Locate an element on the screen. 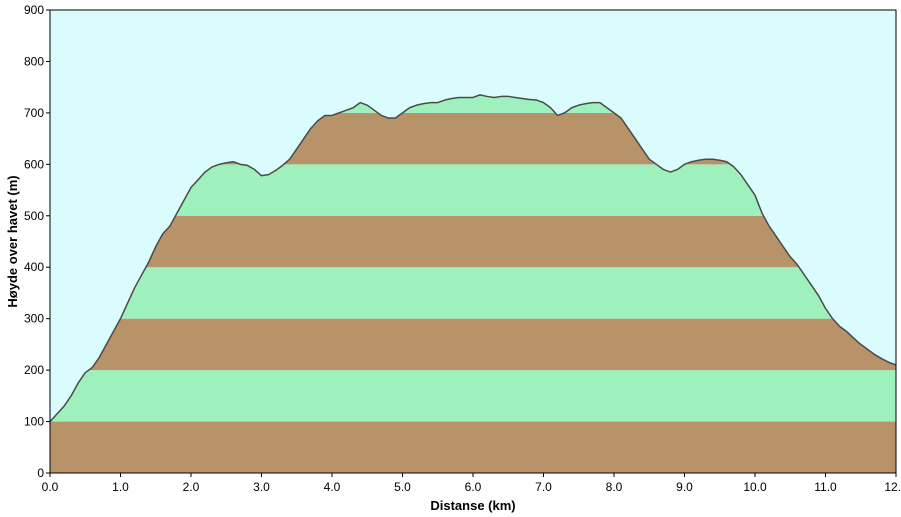 The image size is (901, 517). y-tick-label: 200 is located at coordinates (34, 370).